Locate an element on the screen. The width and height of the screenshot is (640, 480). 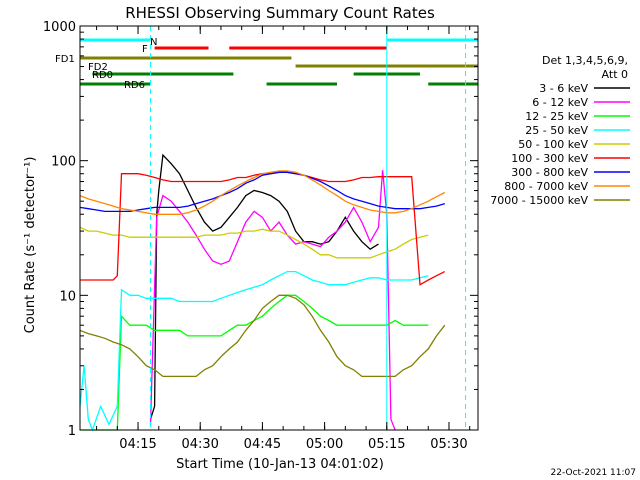
y-tick-label: 10 is located at coordinates (67, 296).